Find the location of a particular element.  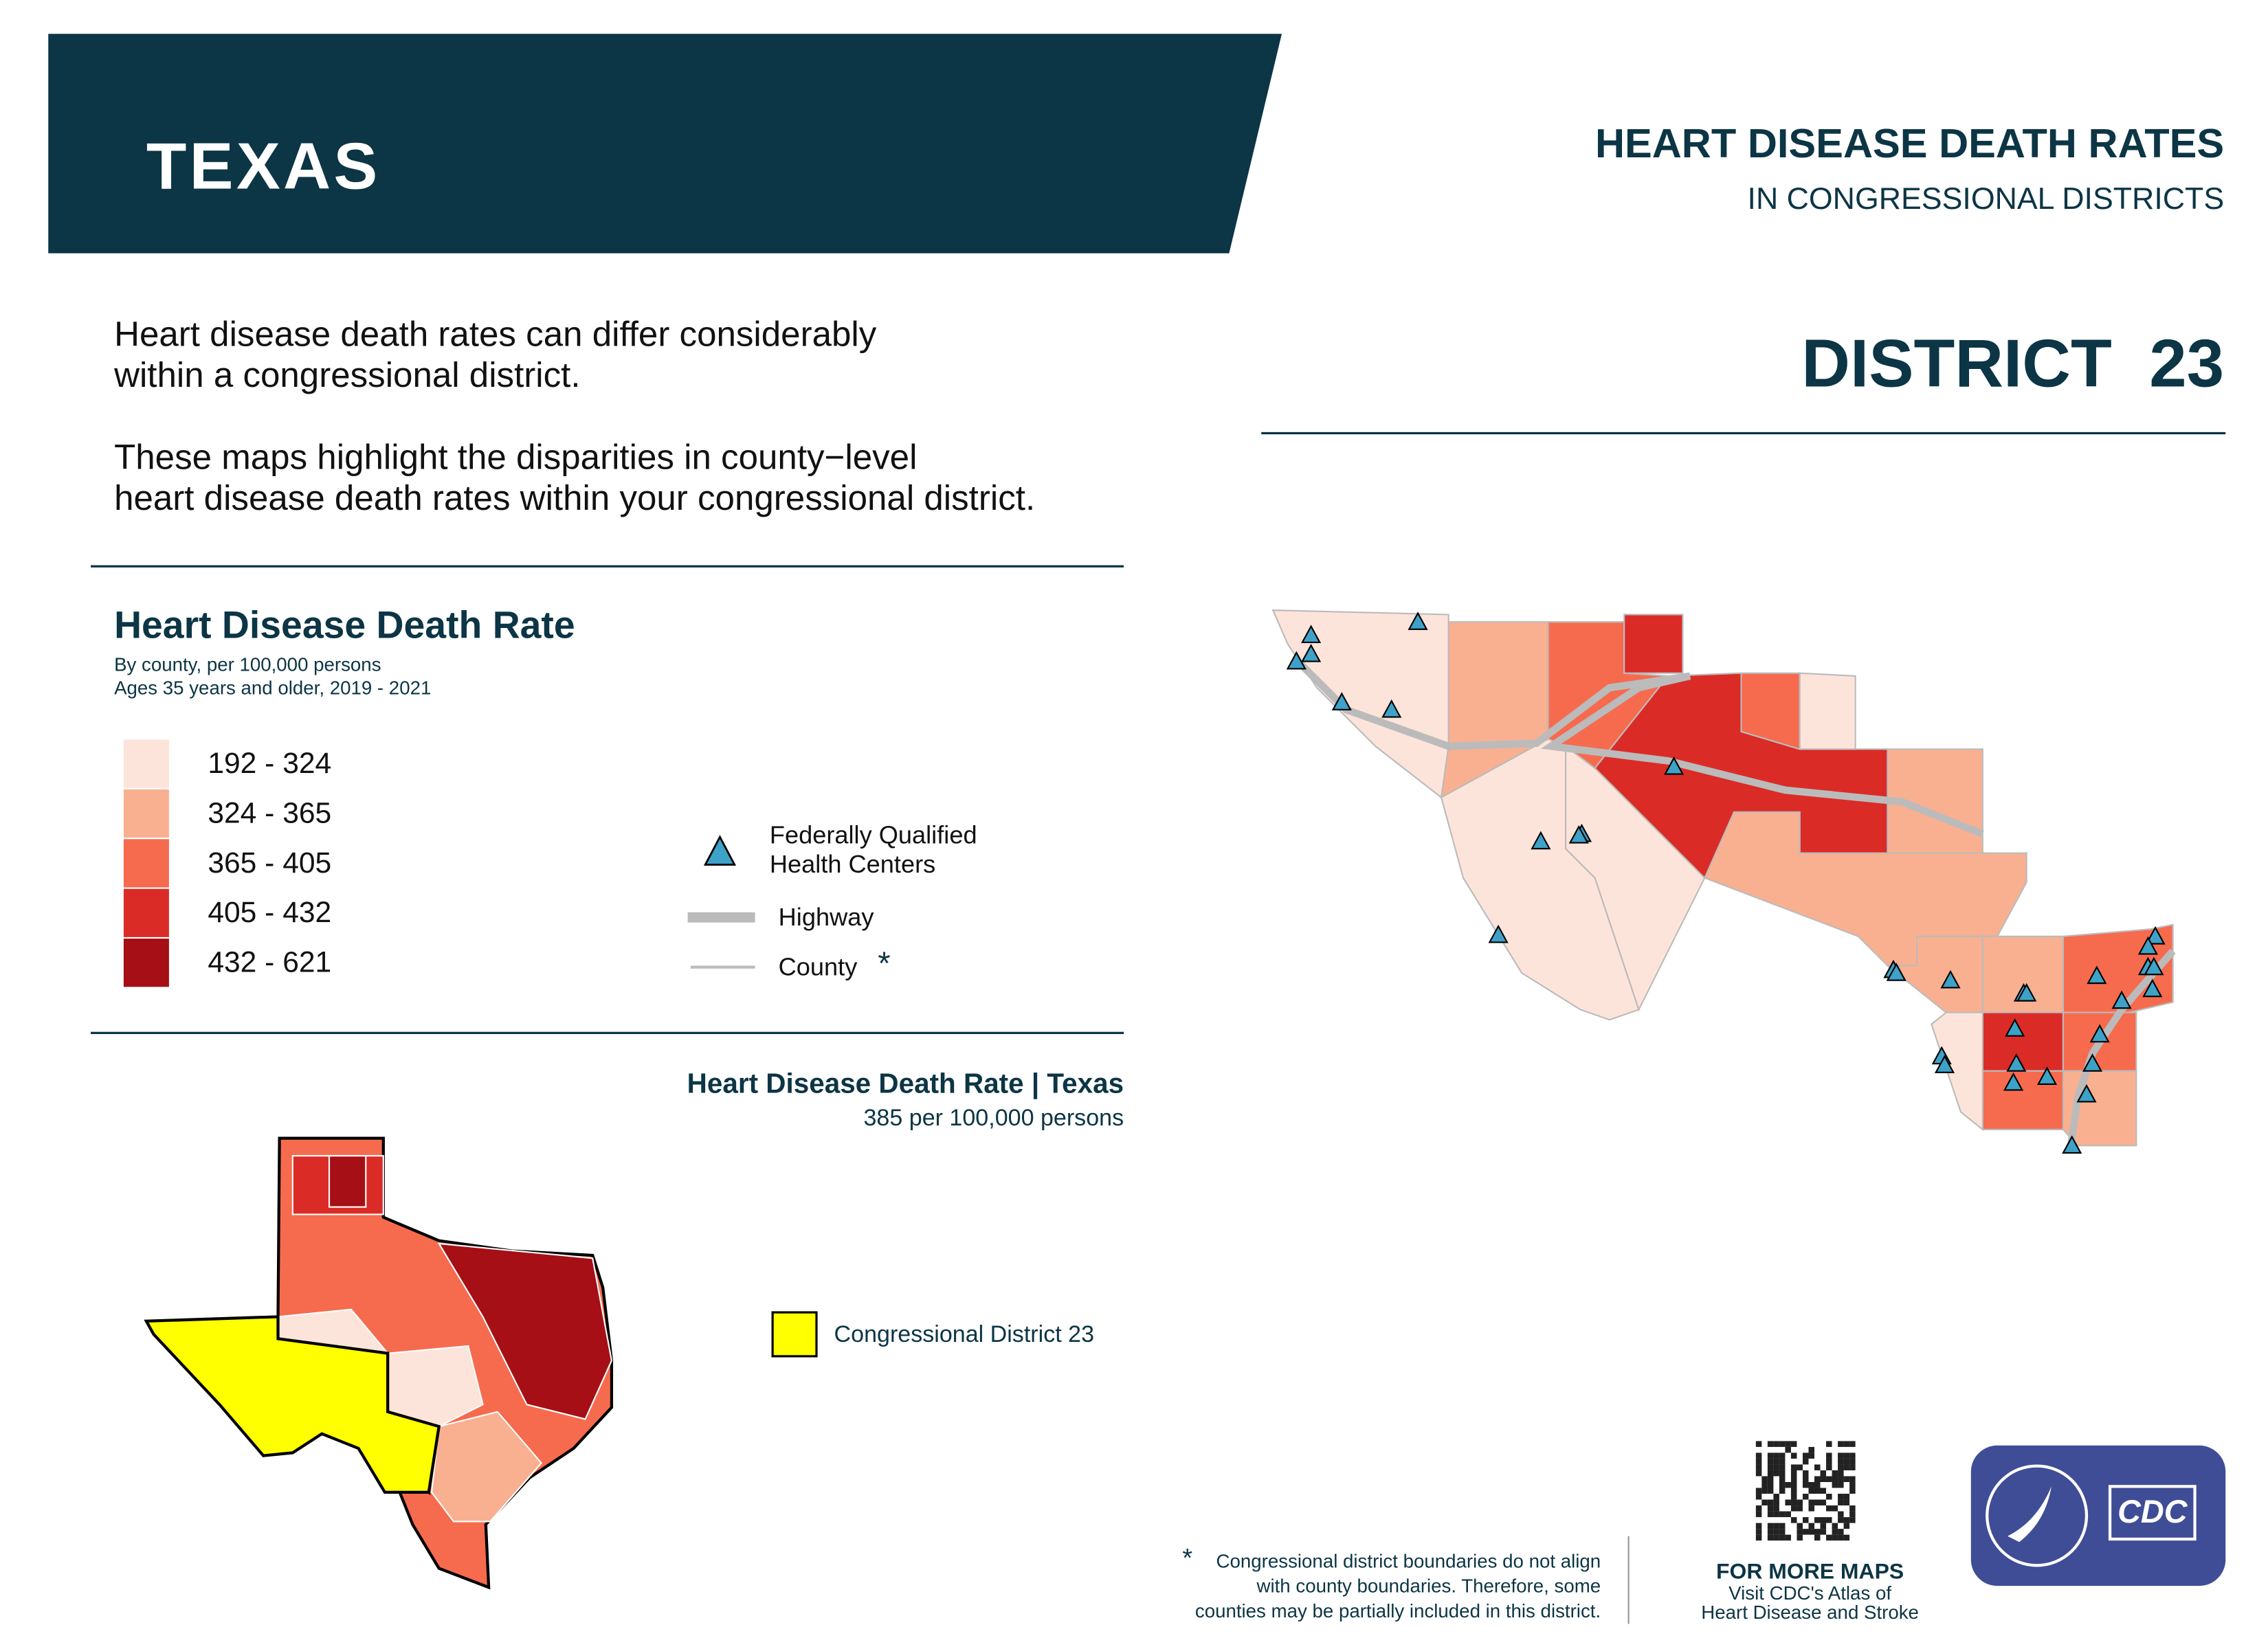

more-maps: FOR MORE MAPS is located at coordinates (1810, 1570).